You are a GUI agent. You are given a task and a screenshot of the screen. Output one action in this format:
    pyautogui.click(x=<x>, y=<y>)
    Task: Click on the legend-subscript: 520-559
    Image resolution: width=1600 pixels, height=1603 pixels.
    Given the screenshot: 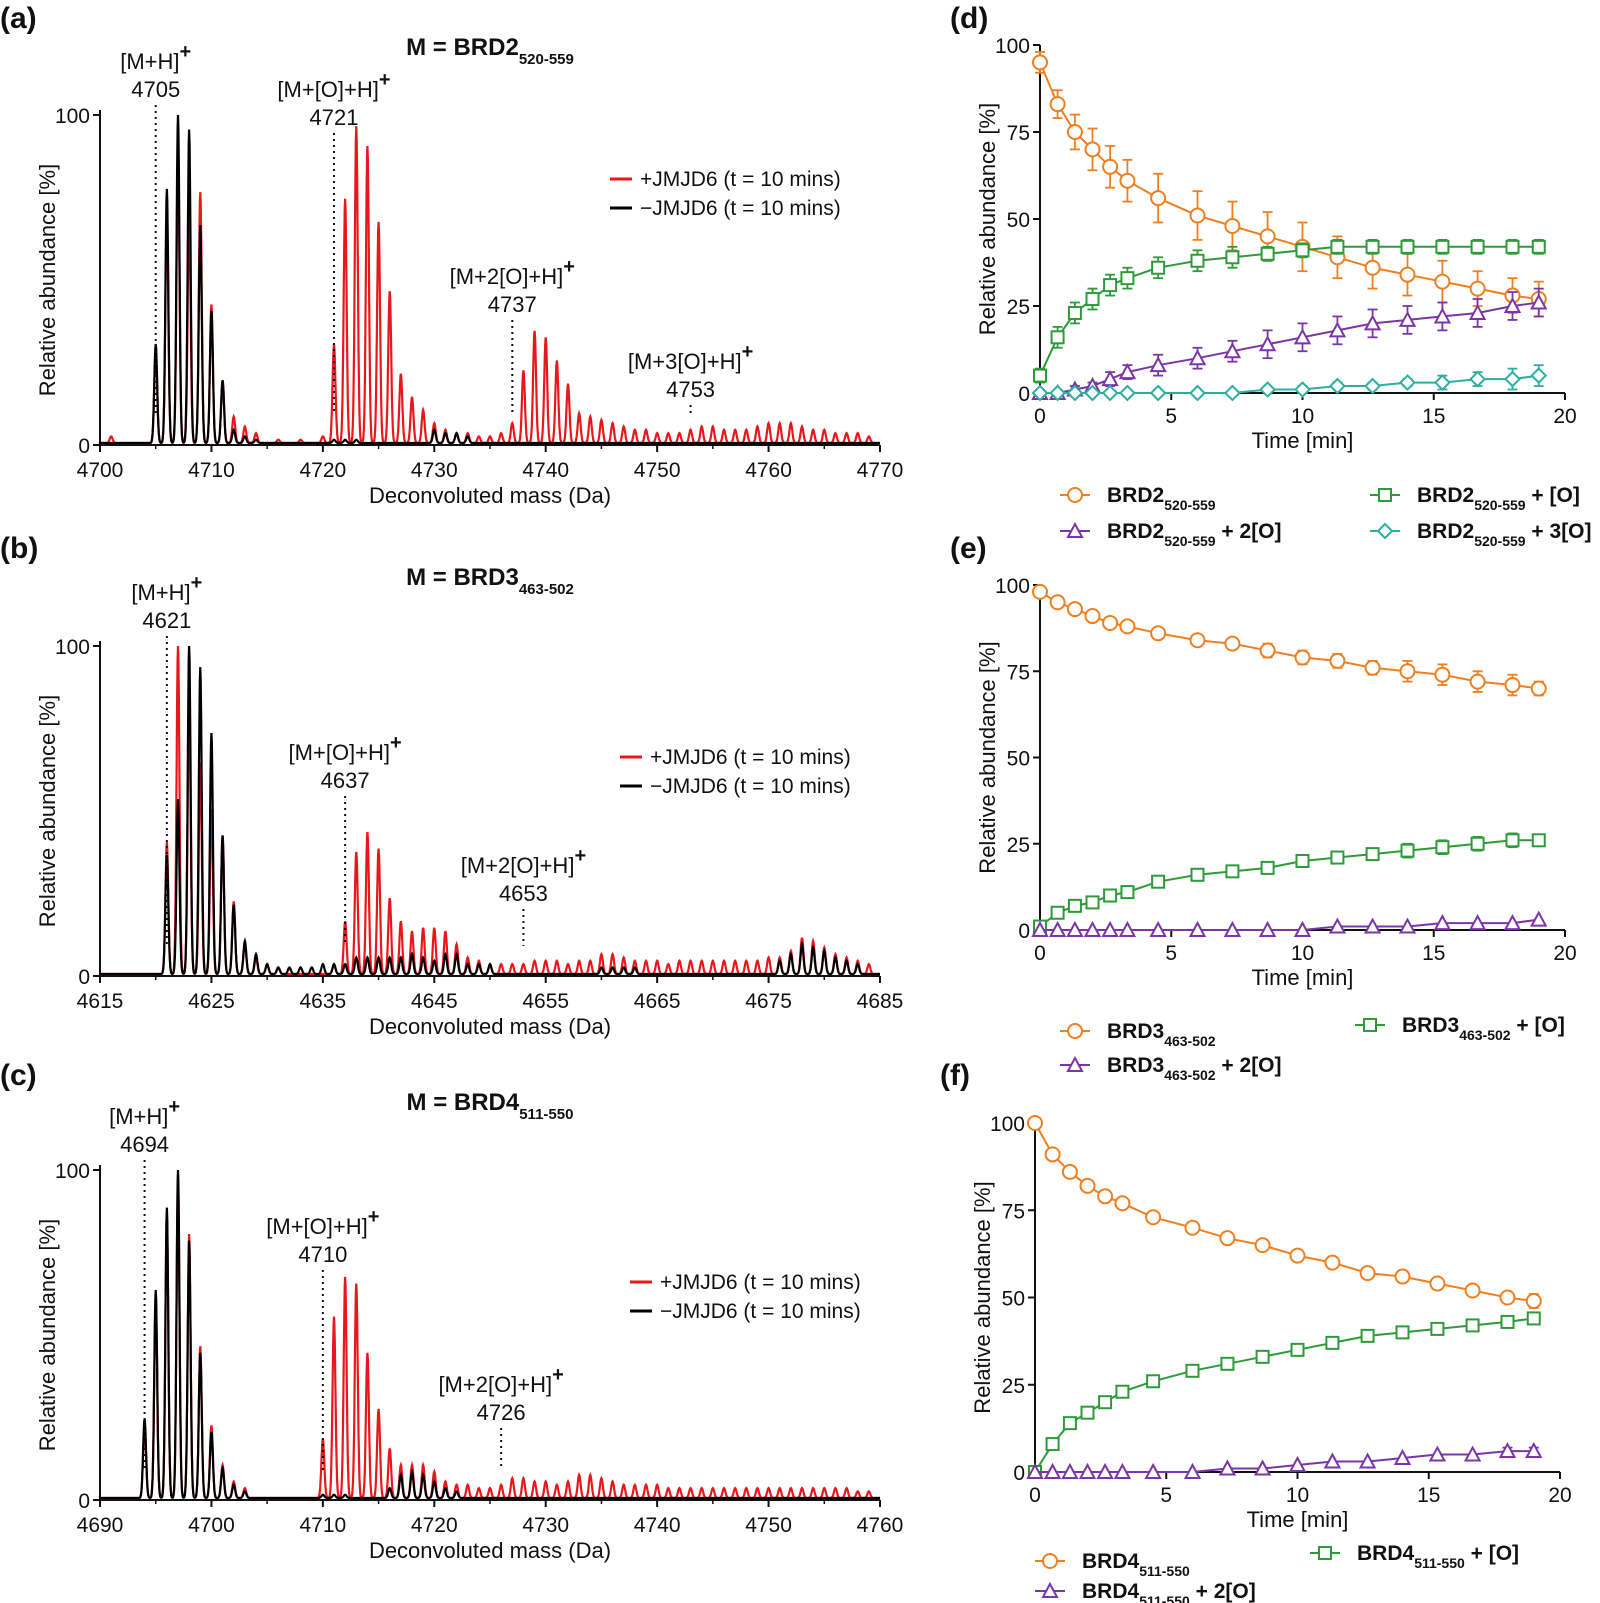 What is the action you would take?
    pyautogui.click(x=1190, y=505)
    